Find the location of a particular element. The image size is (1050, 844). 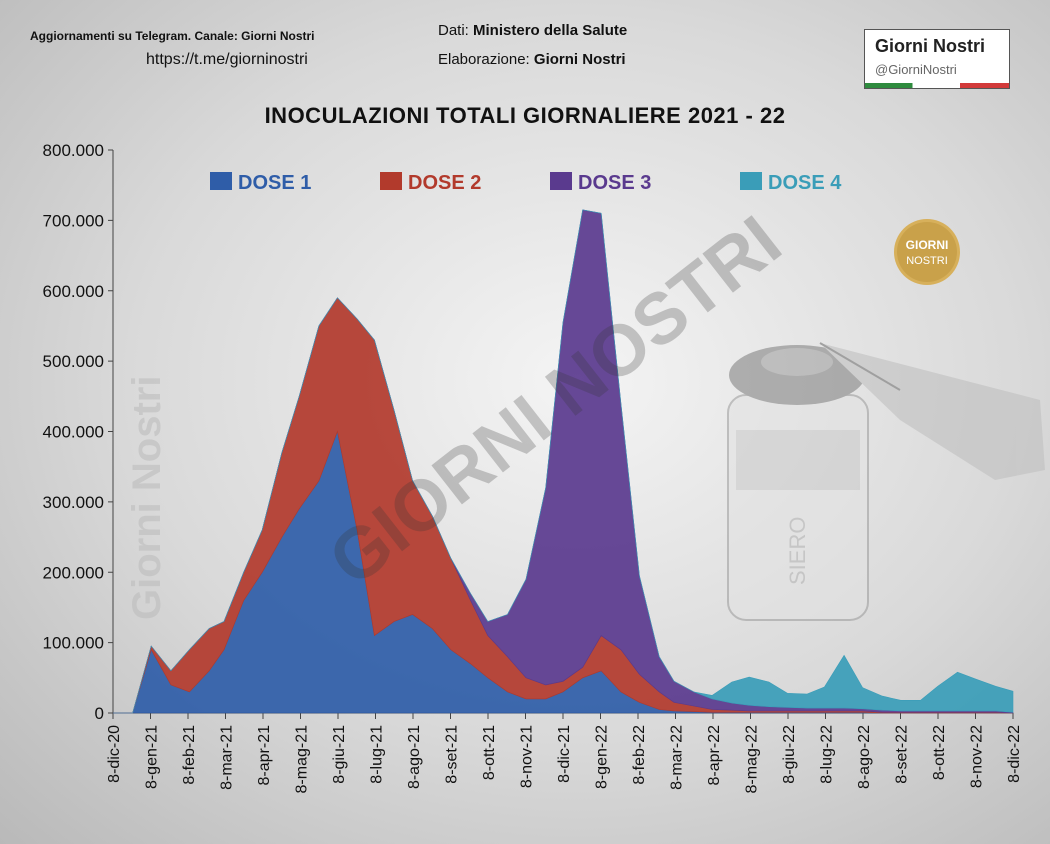

x-tick-label: 8-dic-21 is located at coordinates (564, 754).